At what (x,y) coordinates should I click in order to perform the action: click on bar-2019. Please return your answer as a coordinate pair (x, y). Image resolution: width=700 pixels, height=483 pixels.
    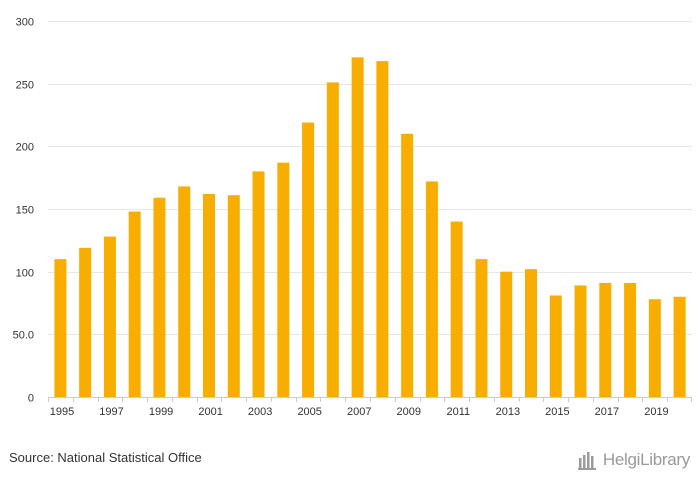
    Looking at the image, I should click on (654, 348).